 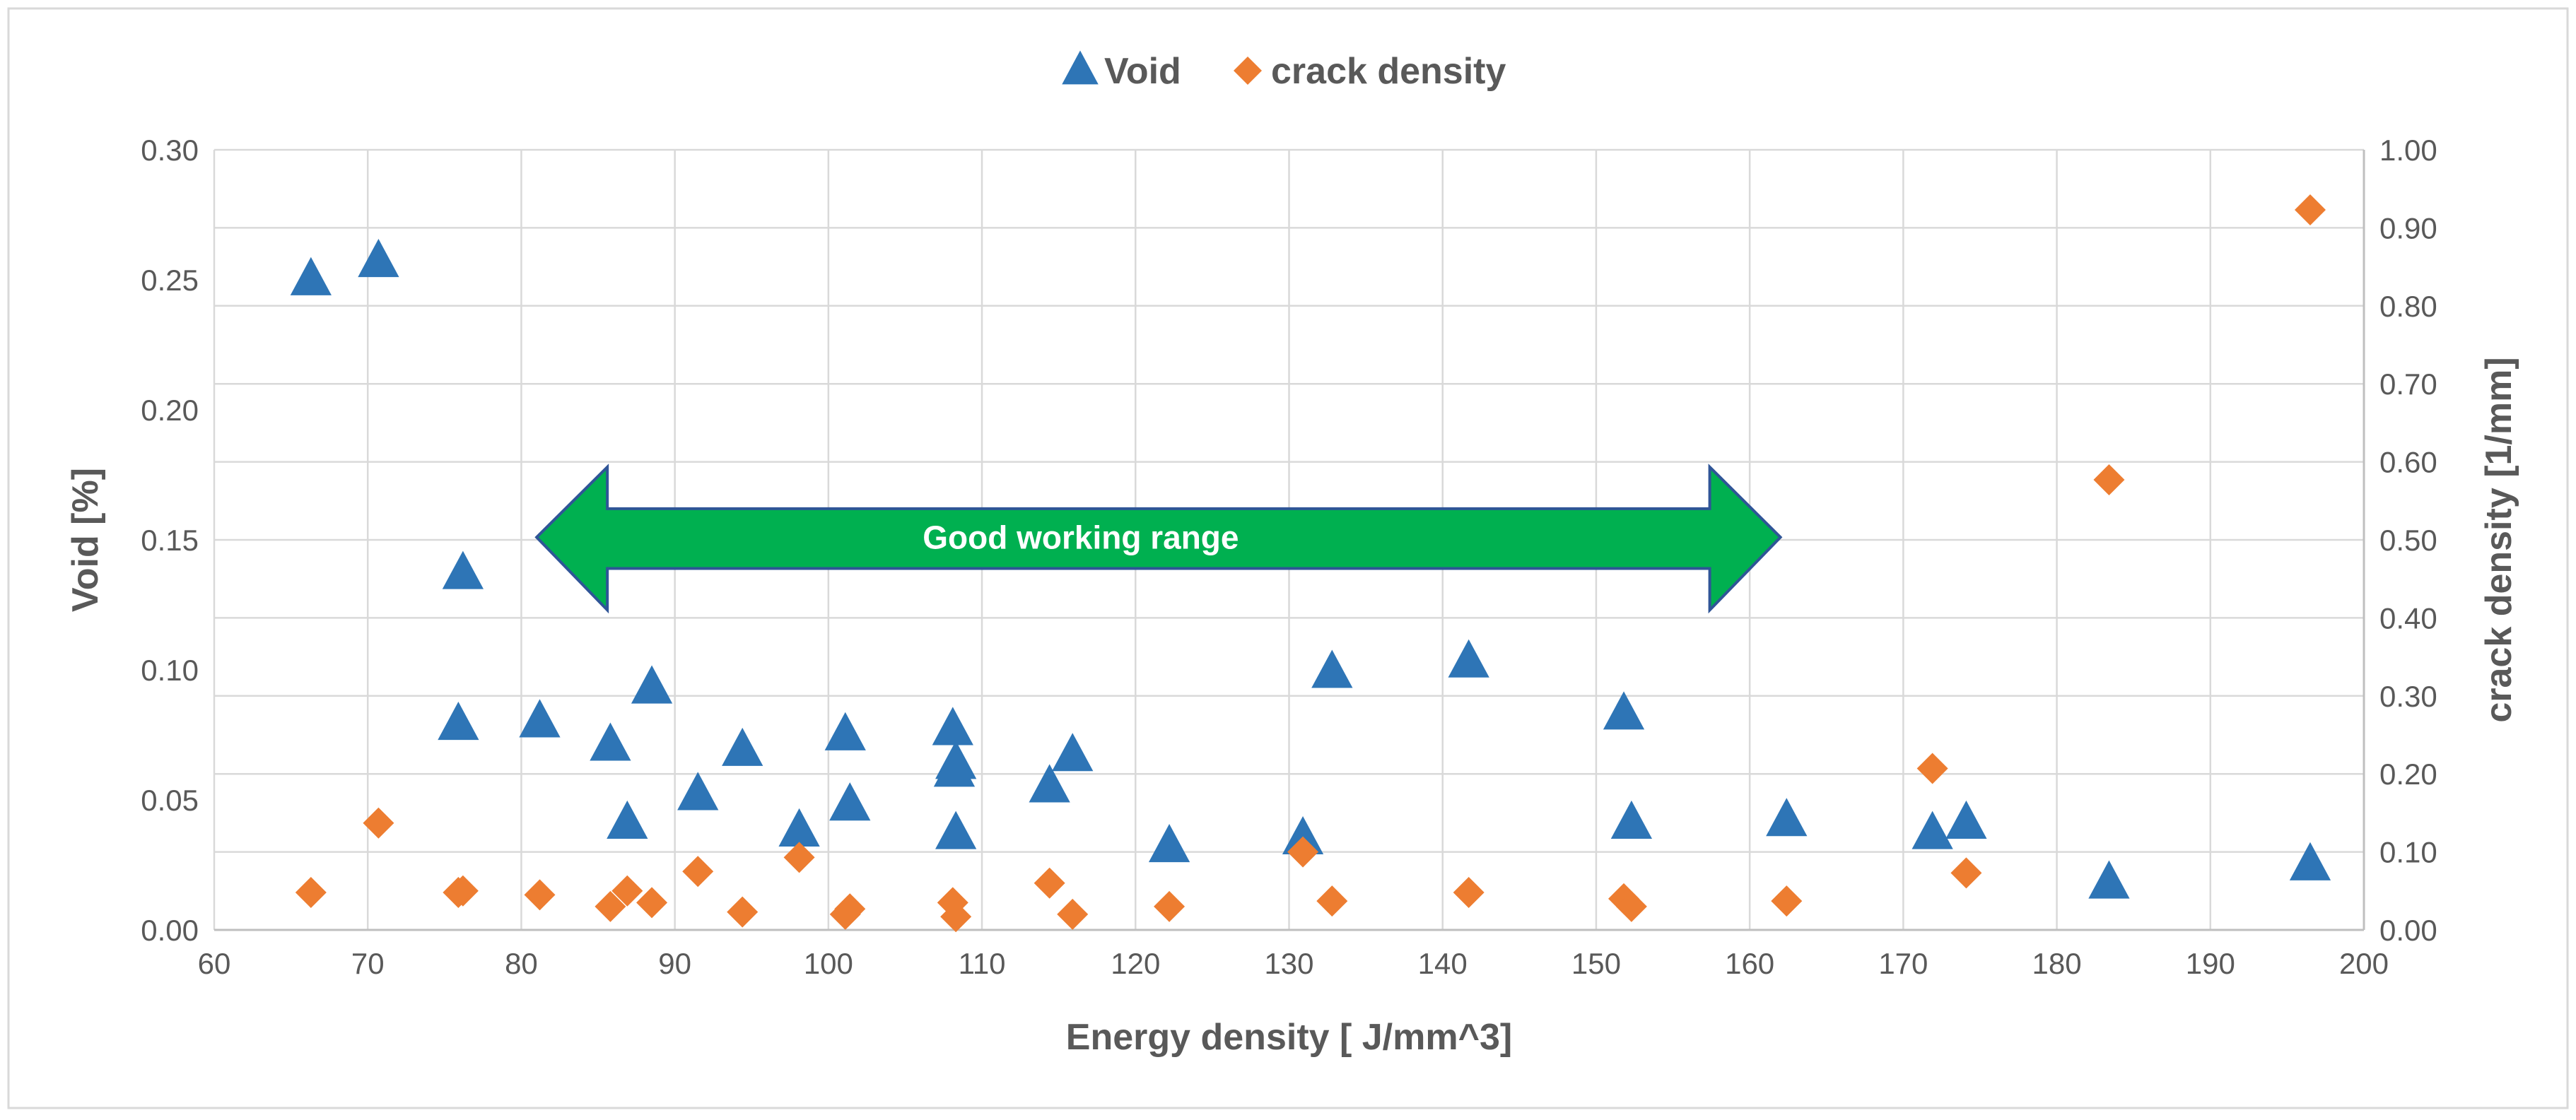 I want to click on x-tick-label: 140, so click(x=1443, y=963).